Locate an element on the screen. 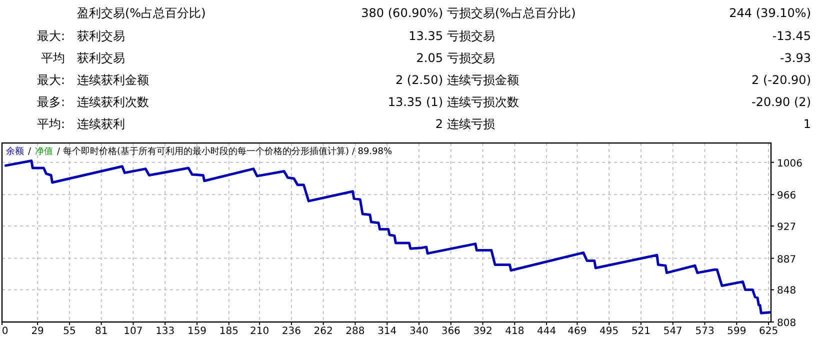 The height and width of the screenshot is (341, 830). x-tick-label: 29 is located at coordinates (37, 331).